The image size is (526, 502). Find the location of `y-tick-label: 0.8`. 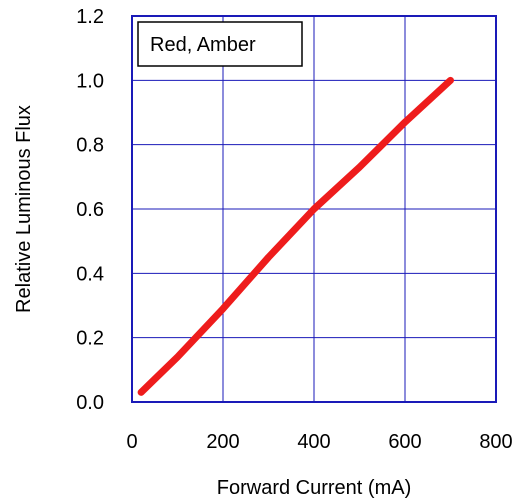

y-tick-label: 0.8 is located at coordinates (90, 146).